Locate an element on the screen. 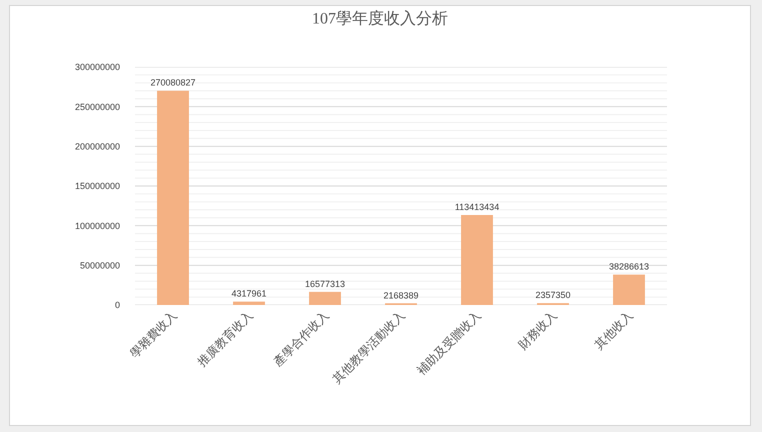  y-tick-label: 150000000 is located at coordinates (97, 186).